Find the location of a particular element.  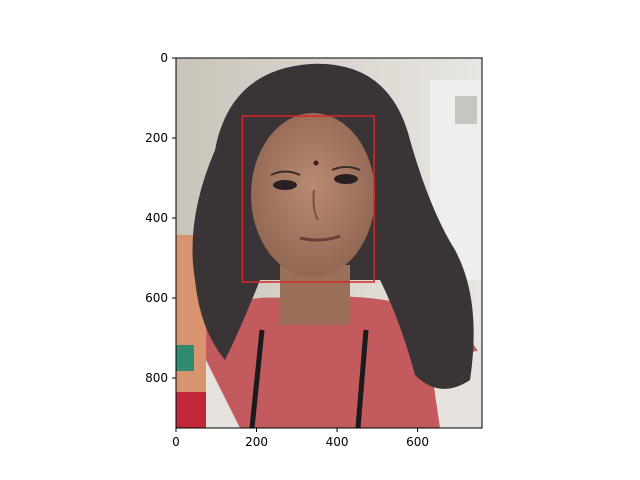

x-tick-label: 600 is located at coordinates (417, 442).